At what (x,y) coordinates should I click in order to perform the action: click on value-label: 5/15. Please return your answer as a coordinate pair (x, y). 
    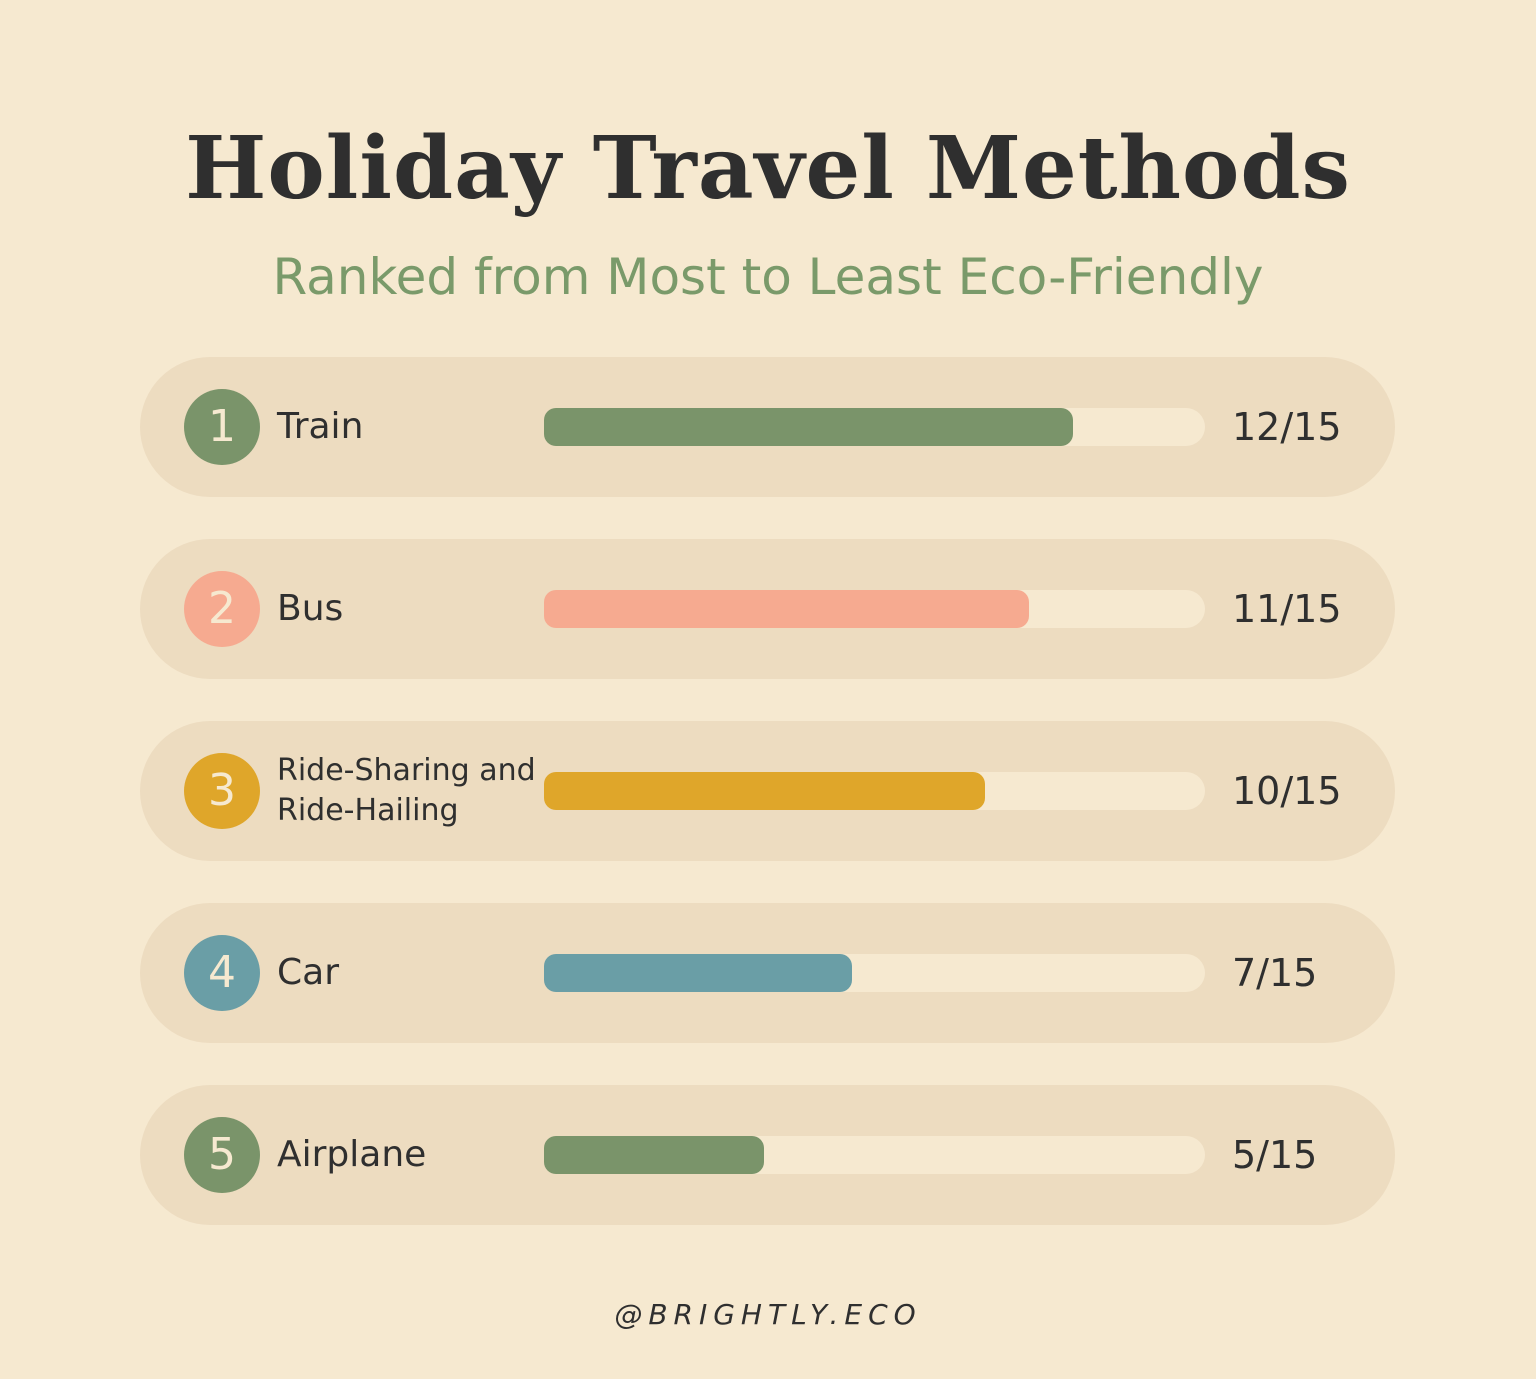
    Looking at the image, I should click on (1275, 1155).